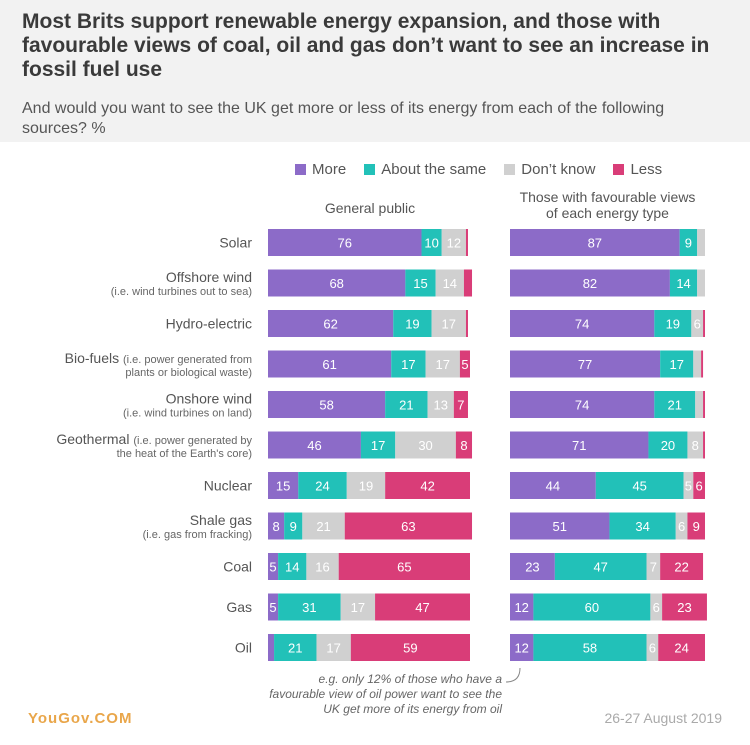 The width and height of the screenshot is (750, 745). I want to click on legend-item-less: Less, so click(637, 169).